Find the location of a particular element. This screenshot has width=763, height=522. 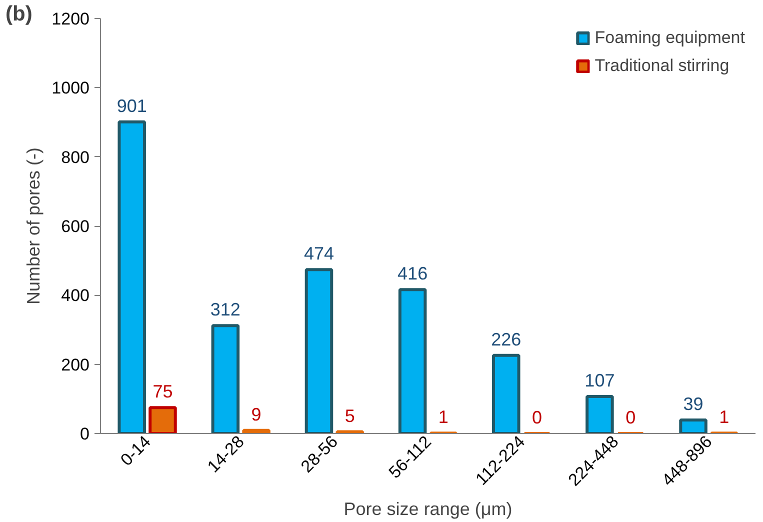

data-label: 416 is located at coordinates (413, 274).